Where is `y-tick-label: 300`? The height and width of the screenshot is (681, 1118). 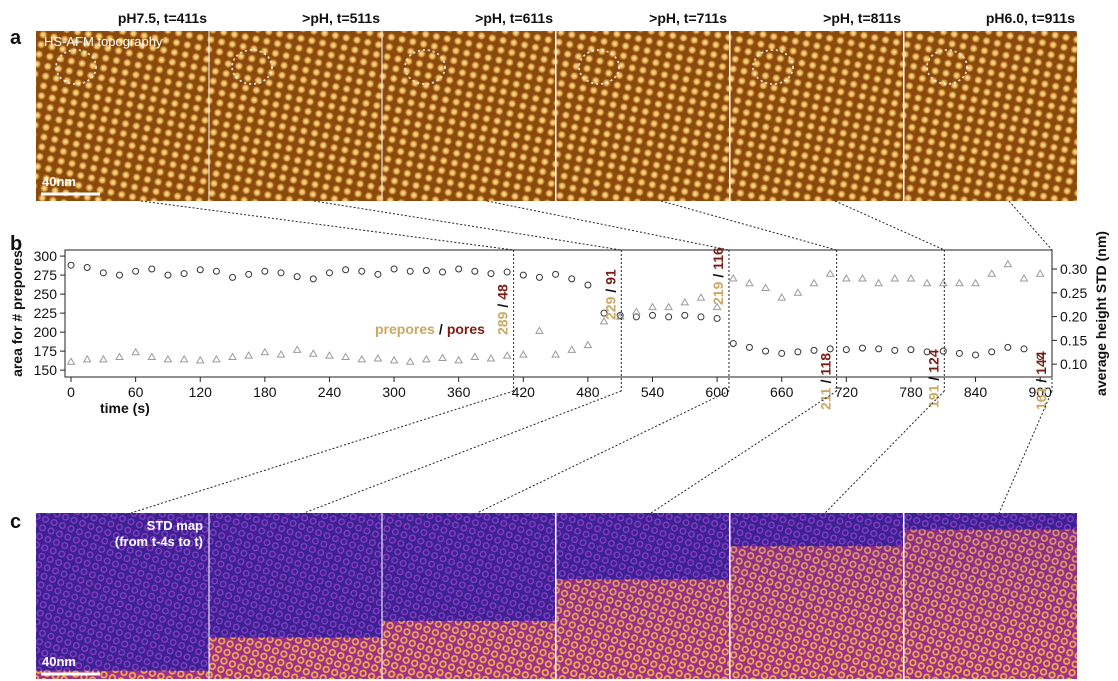 y-tick-label: 300 is located at coordinates (46, 256).